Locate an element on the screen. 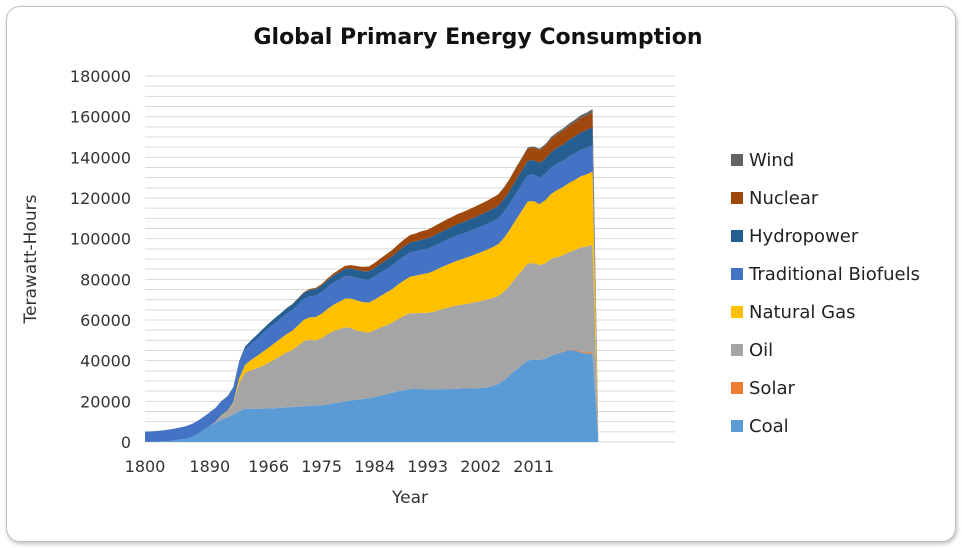 The height and width of the screenshot is (548, 962). y-tick-label: 100000 is located at coordinates (100, 239).